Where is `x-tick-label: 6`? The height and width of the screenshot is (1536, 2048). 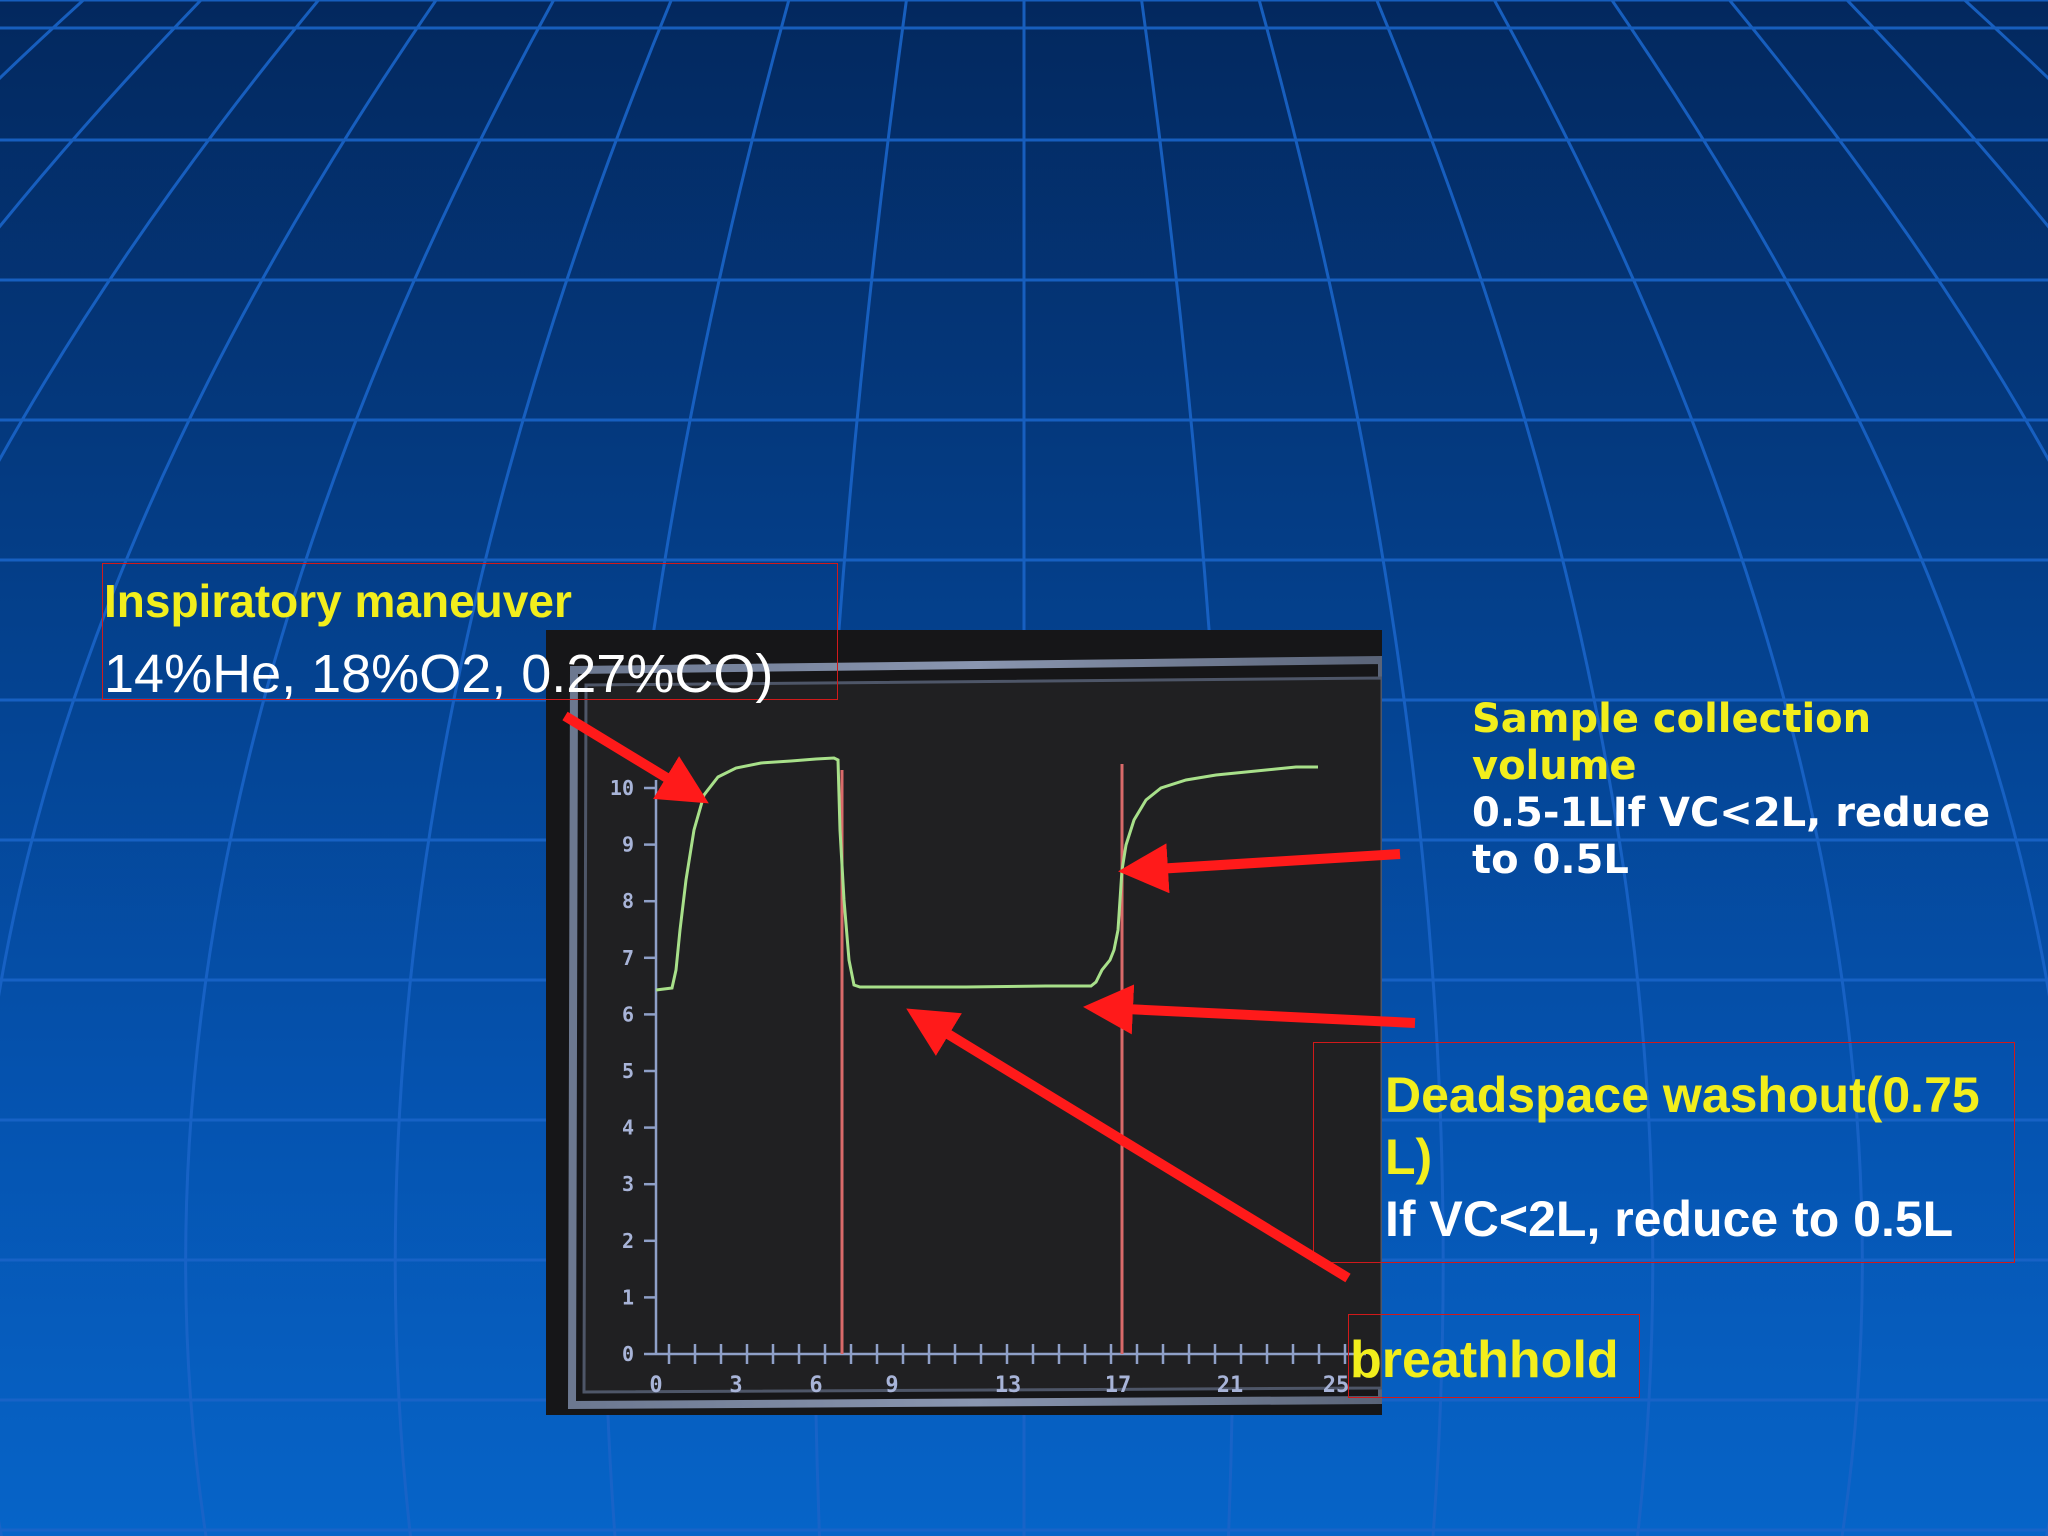
x-tick-label: 6 is located at coordinates (815, 1385).